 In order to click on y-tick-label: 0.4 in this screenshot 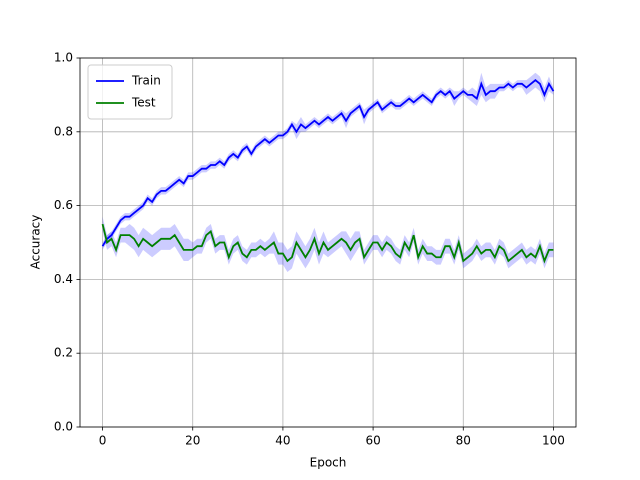, I will do `click(63, 279)`.